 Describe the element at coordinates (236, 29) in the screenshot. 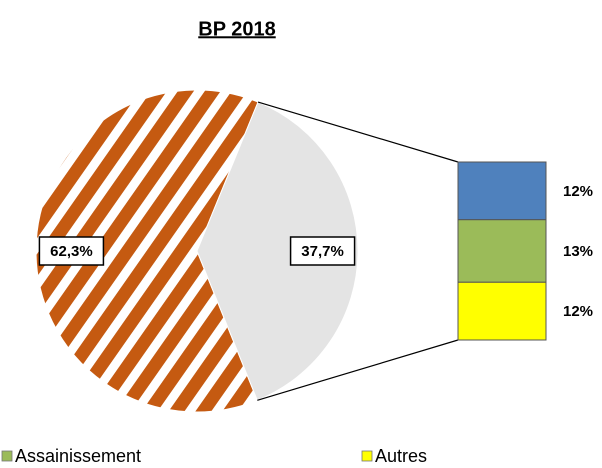

I see `chart-title: BP 2018` at that location.